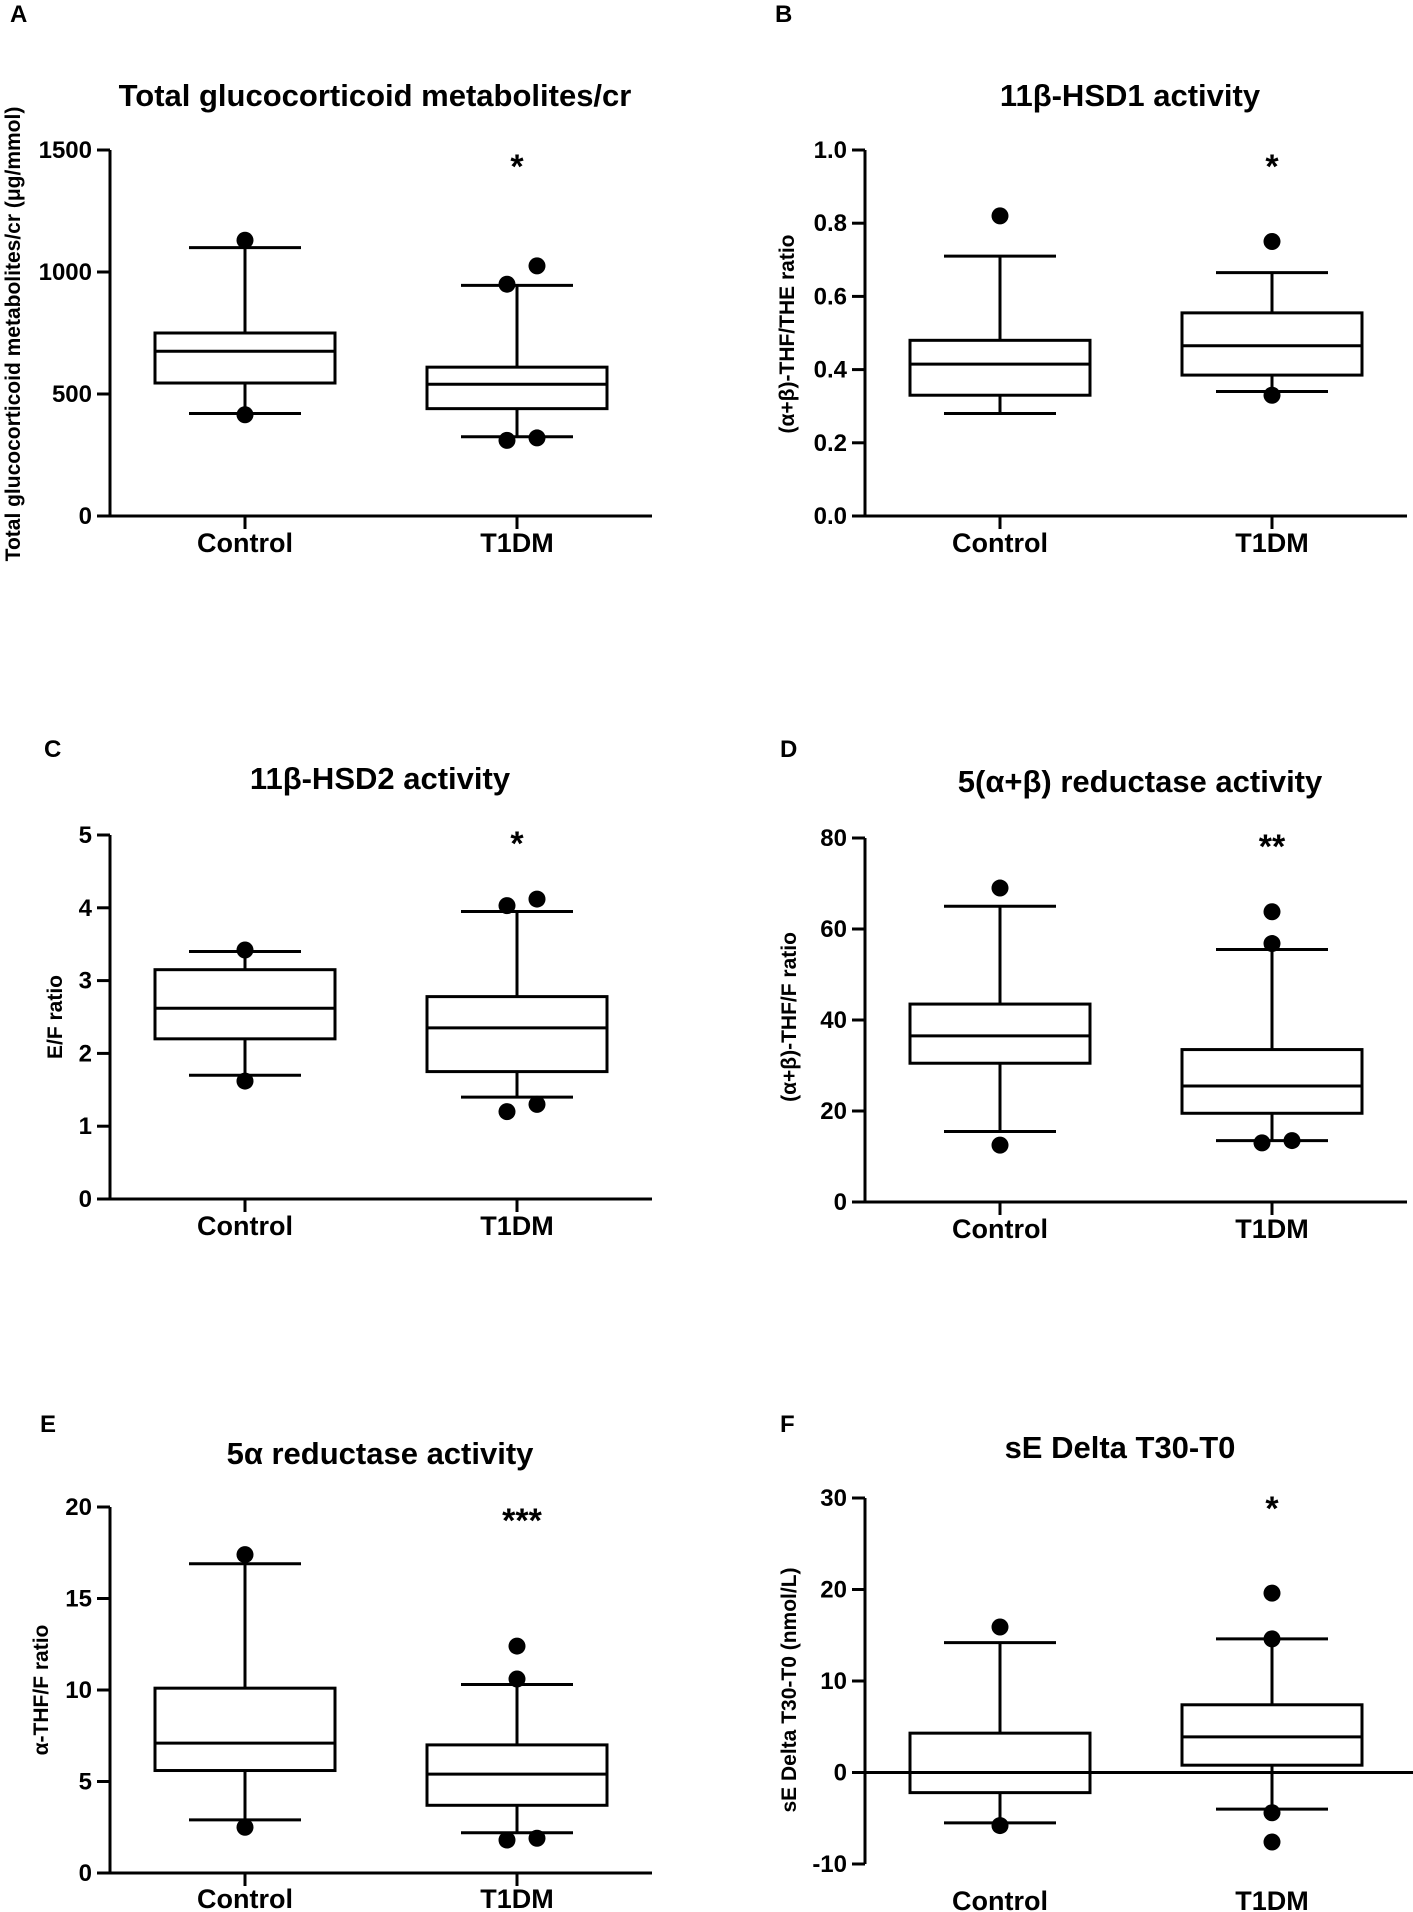 The image size is (1413, 1912). Describe the element at coordinates (783, 14) in the screenshot. I see `panel-letter: B` at that location.